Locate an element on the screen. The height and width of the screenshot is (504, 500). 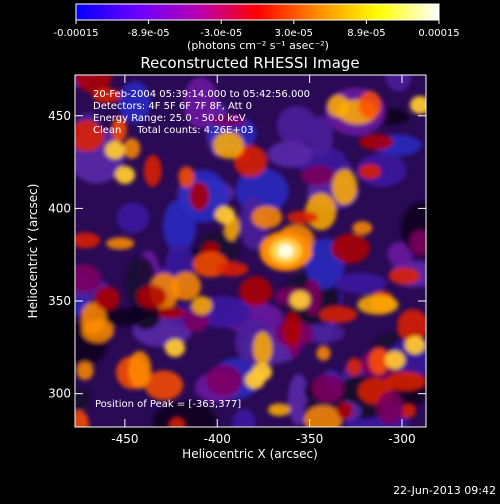
colorbar-tick-label: 8.9e-05 is located at coordinates (366, 33).